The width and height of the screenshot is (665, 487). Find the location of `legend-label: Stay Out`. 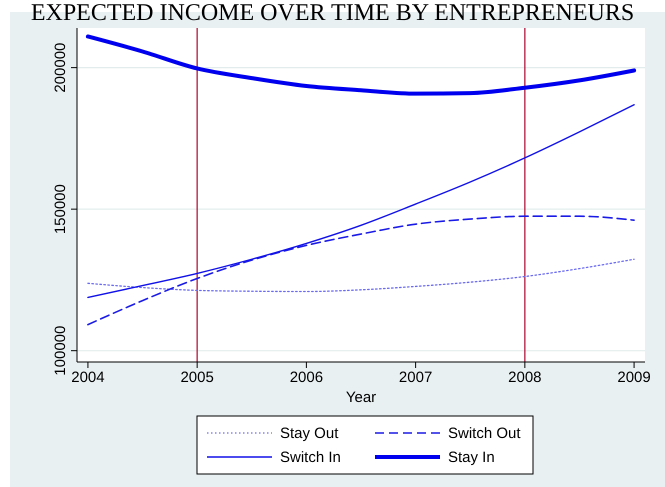

legend-label: Stay Out is located at coordinates (310, 433).